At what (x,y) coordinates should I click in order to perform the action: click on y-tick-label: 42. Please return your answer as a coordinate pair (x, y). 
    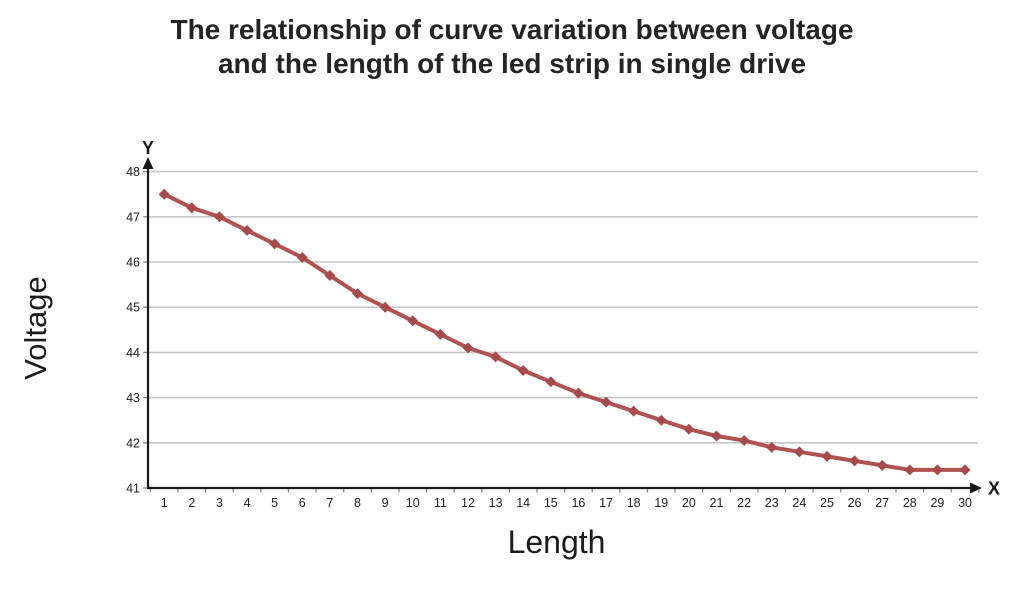
    Looking at the image, I should click on (133, 443).